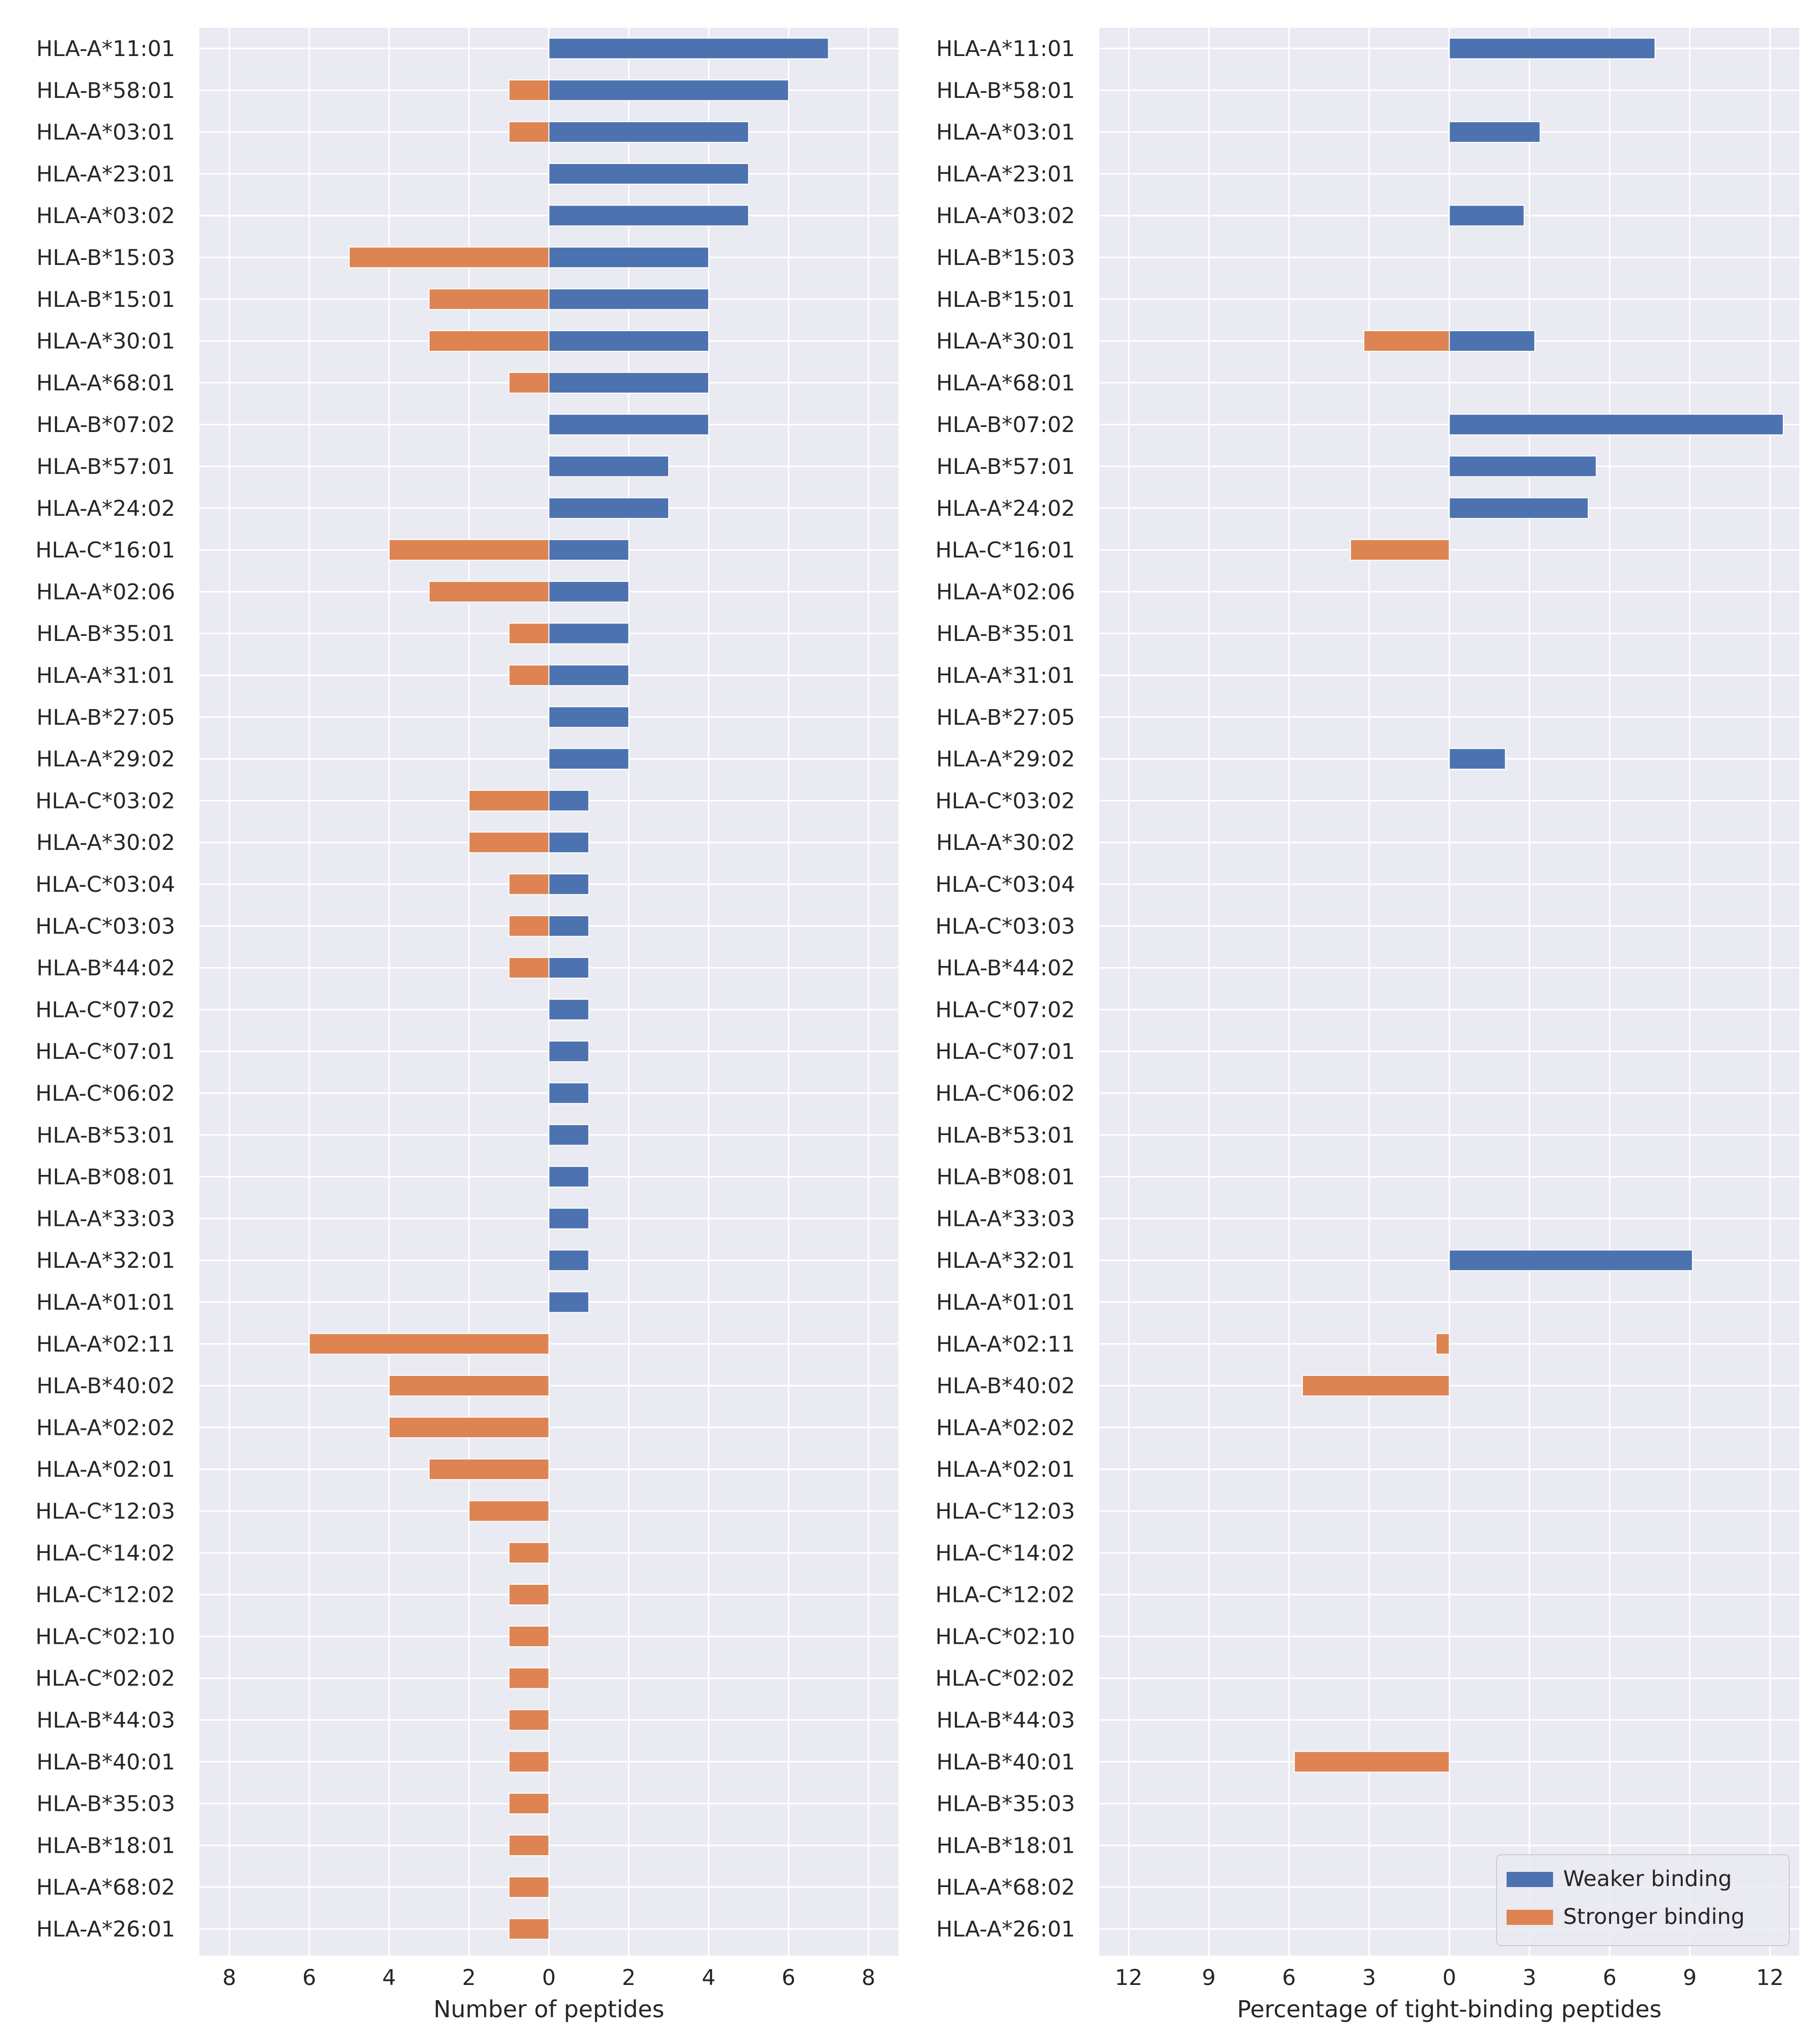  What do you see at coordinates (1643, 1900) in the screenshot?
I see `legend-box` at bounding box center [1643, 1900].